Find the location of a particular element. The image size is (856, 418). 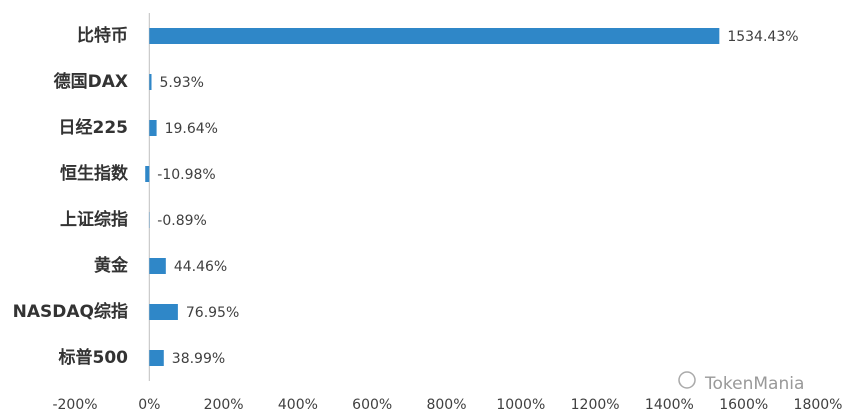

watermark-icon is located at coordinates (687, 380).